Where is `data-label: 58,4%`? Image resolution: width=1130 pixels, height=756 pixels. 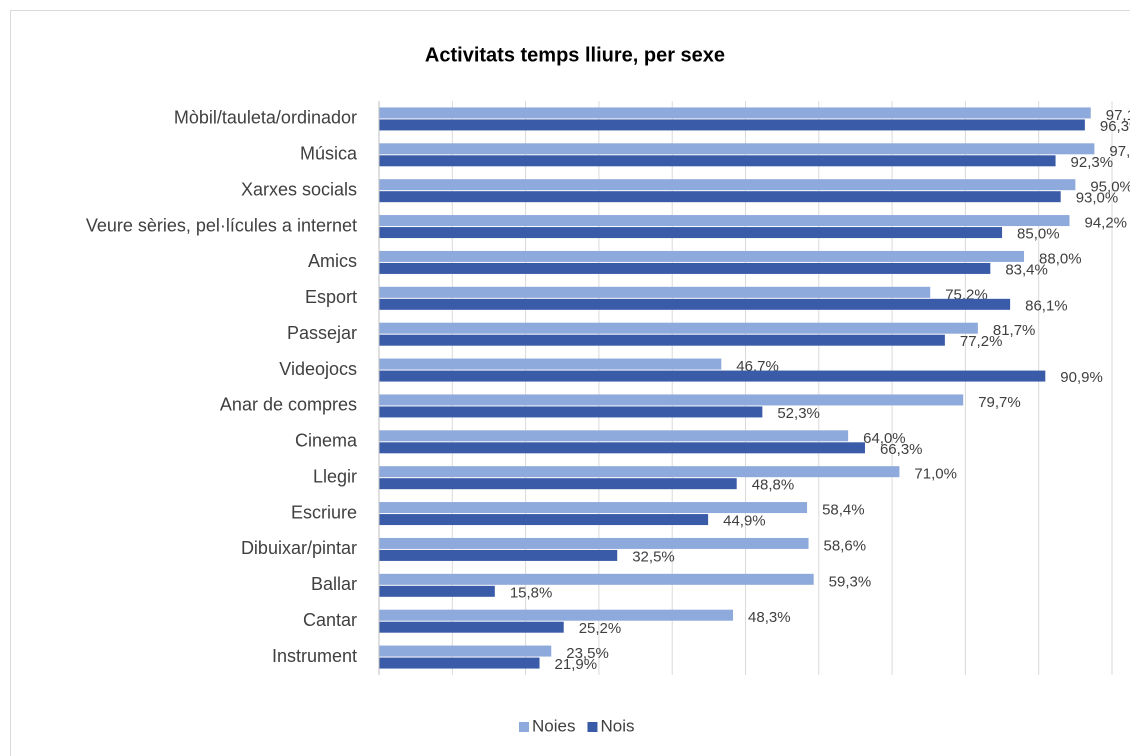 data-label: 58,4% is located at coordinates (843, 510).